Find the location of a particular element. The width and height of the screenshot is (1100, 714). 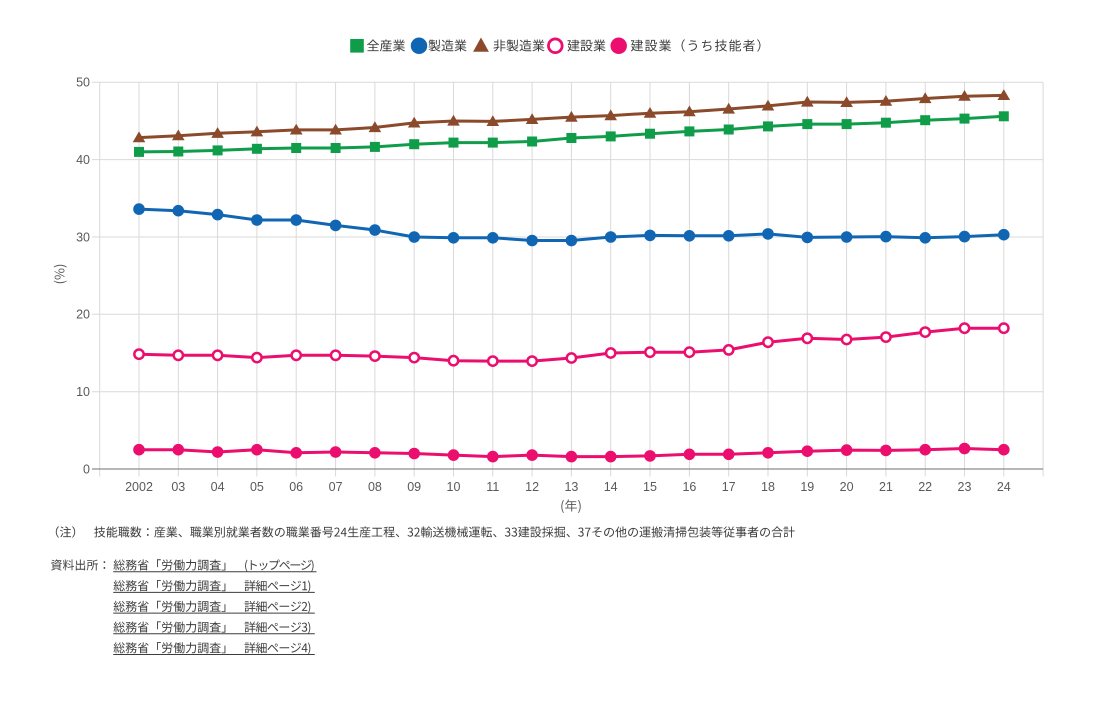

svg-text: 08 is located at coordinates (375, 487).